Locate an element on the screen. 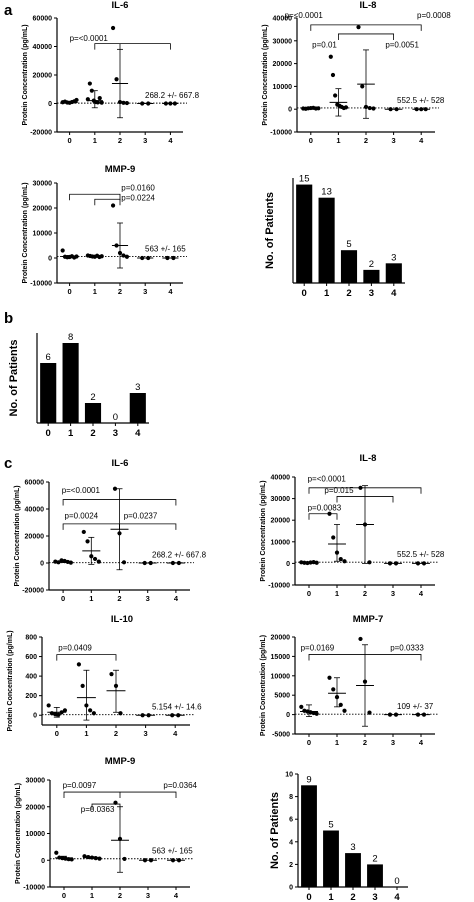 The image size is (474, 902). chart-b-bar: No. of Patients 0 1 2 3 4 6 8 2 0 3 is located at coordinates (78, 385).